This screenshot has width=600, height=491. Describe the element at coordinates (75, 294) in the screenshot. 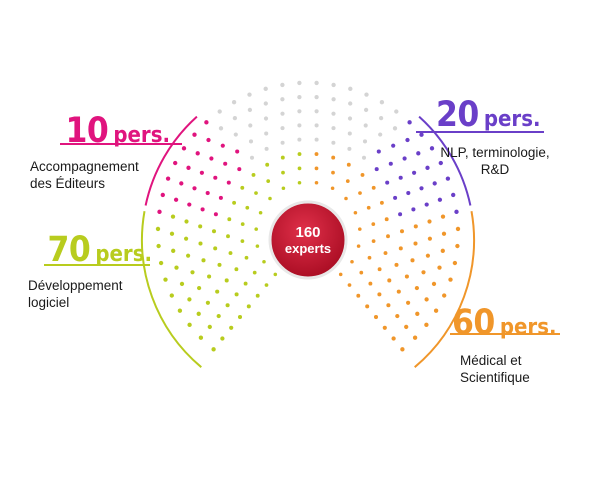

I see `dev-description: Développement logiciel` at that location.